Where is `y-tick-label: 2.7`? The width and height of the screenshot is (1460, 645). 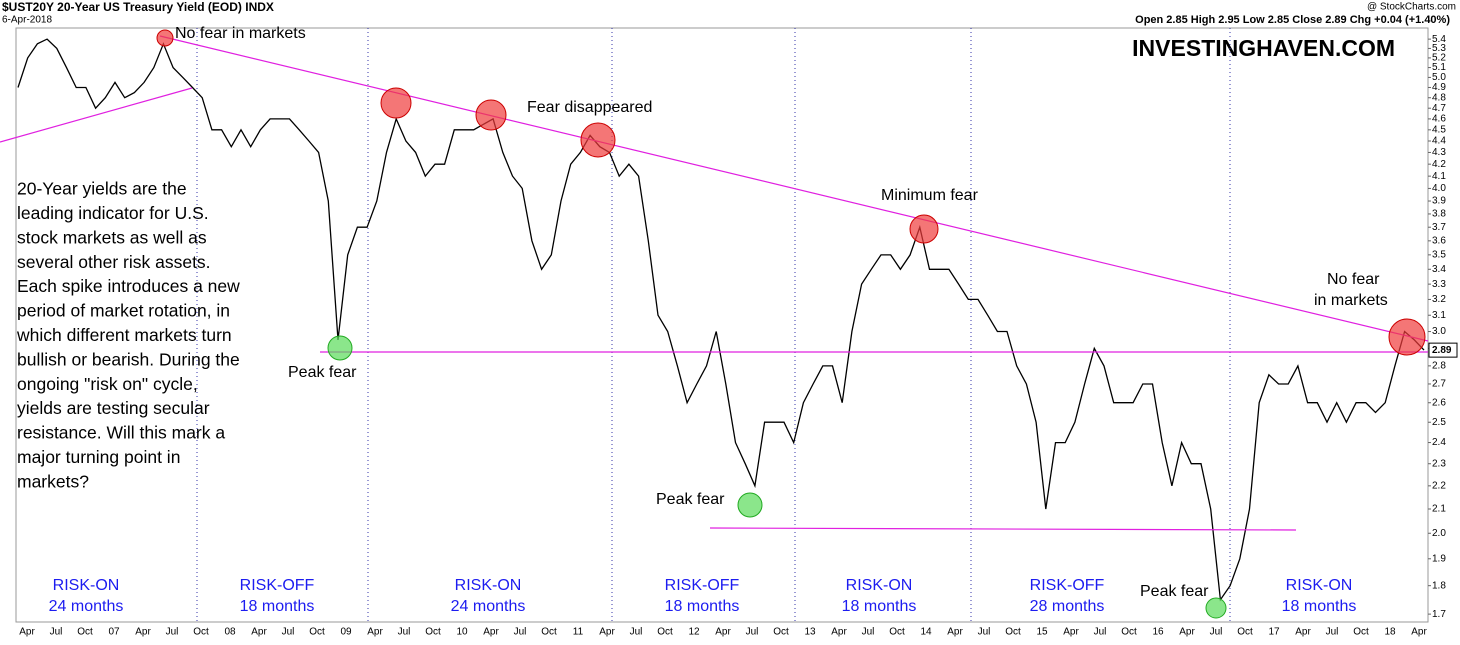 y-tick-label: 2.7 is located at coordinates (1439, 384).